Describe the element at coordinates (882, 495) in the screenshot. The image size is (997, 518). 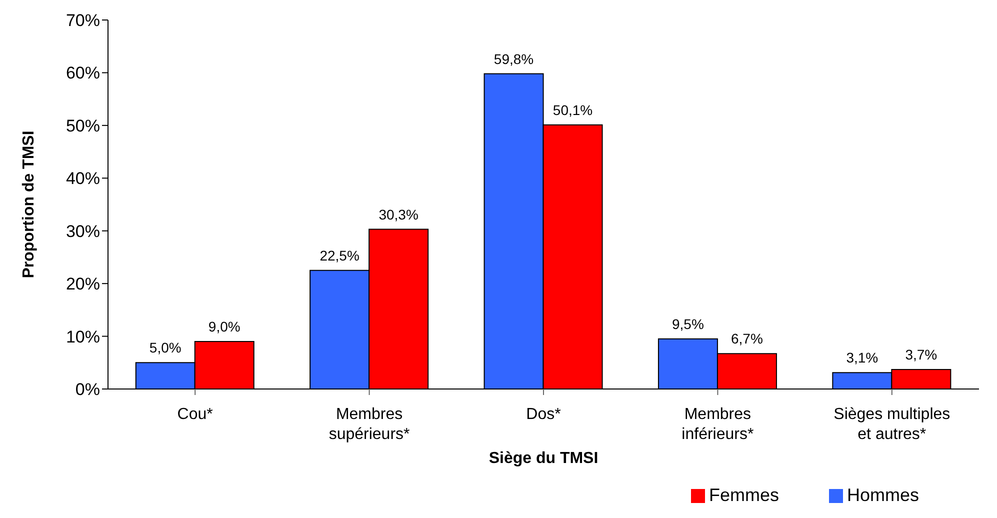
I see `legend-label: Hommes` at that location.